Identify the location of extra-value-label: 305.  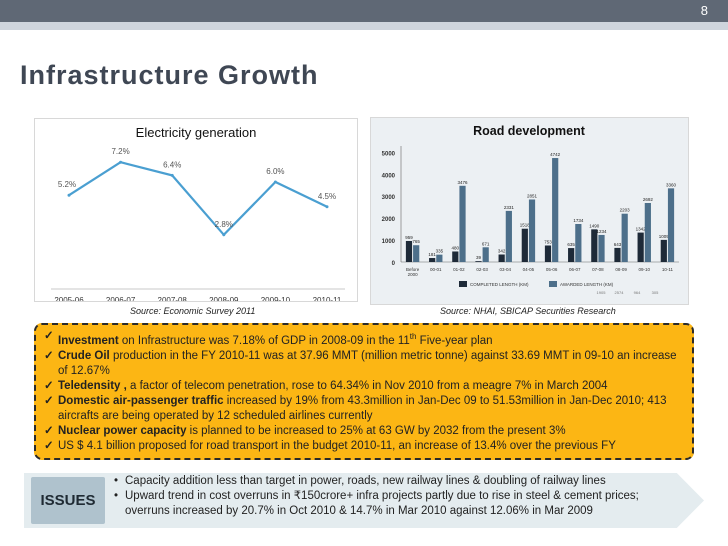
(655, 292).